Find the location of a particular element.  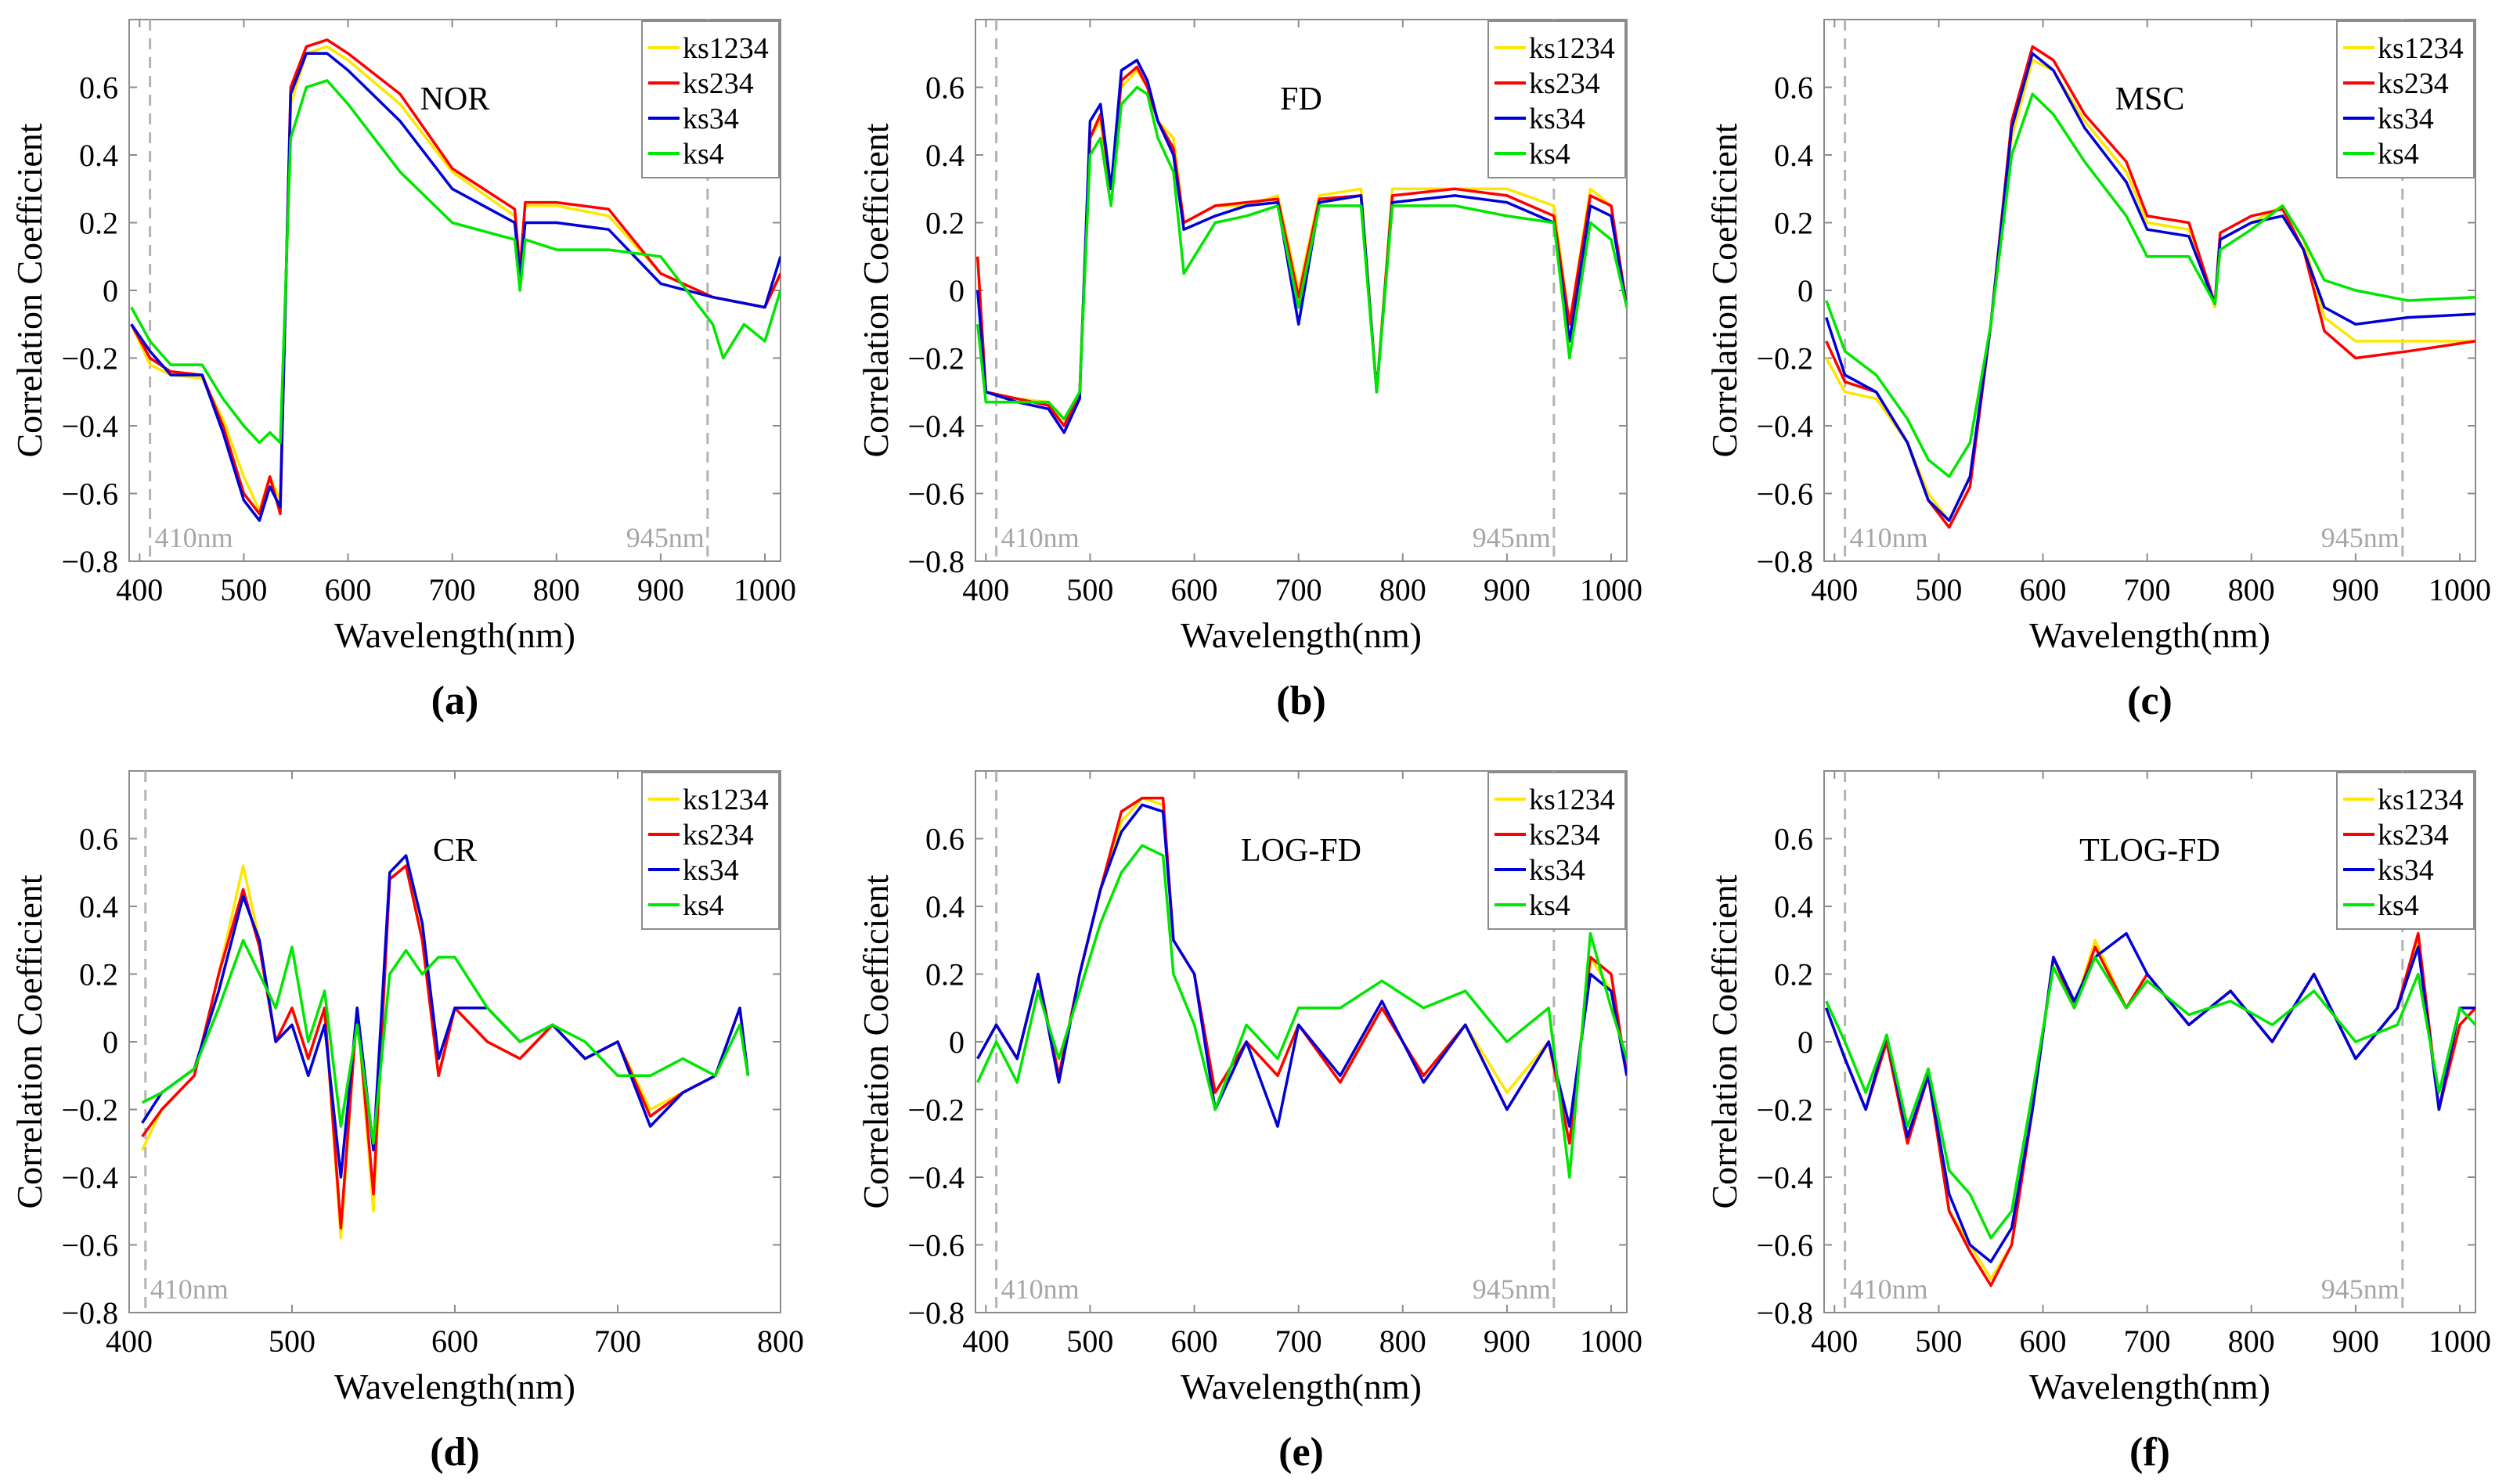

panel-title: MSC is located at coordinates (2150, 99).